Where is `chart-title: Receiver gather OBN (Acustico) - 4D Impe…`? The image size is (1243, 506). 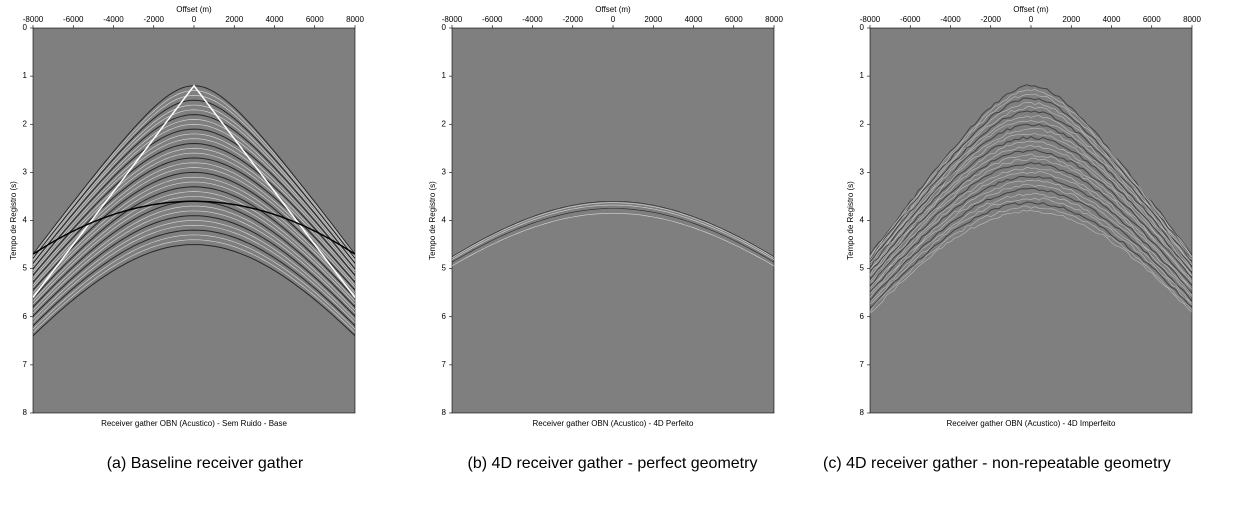 chart-title: Receiver gather OBN (Acustico) - 4D Impe… is located at coordinates (1031, 423).